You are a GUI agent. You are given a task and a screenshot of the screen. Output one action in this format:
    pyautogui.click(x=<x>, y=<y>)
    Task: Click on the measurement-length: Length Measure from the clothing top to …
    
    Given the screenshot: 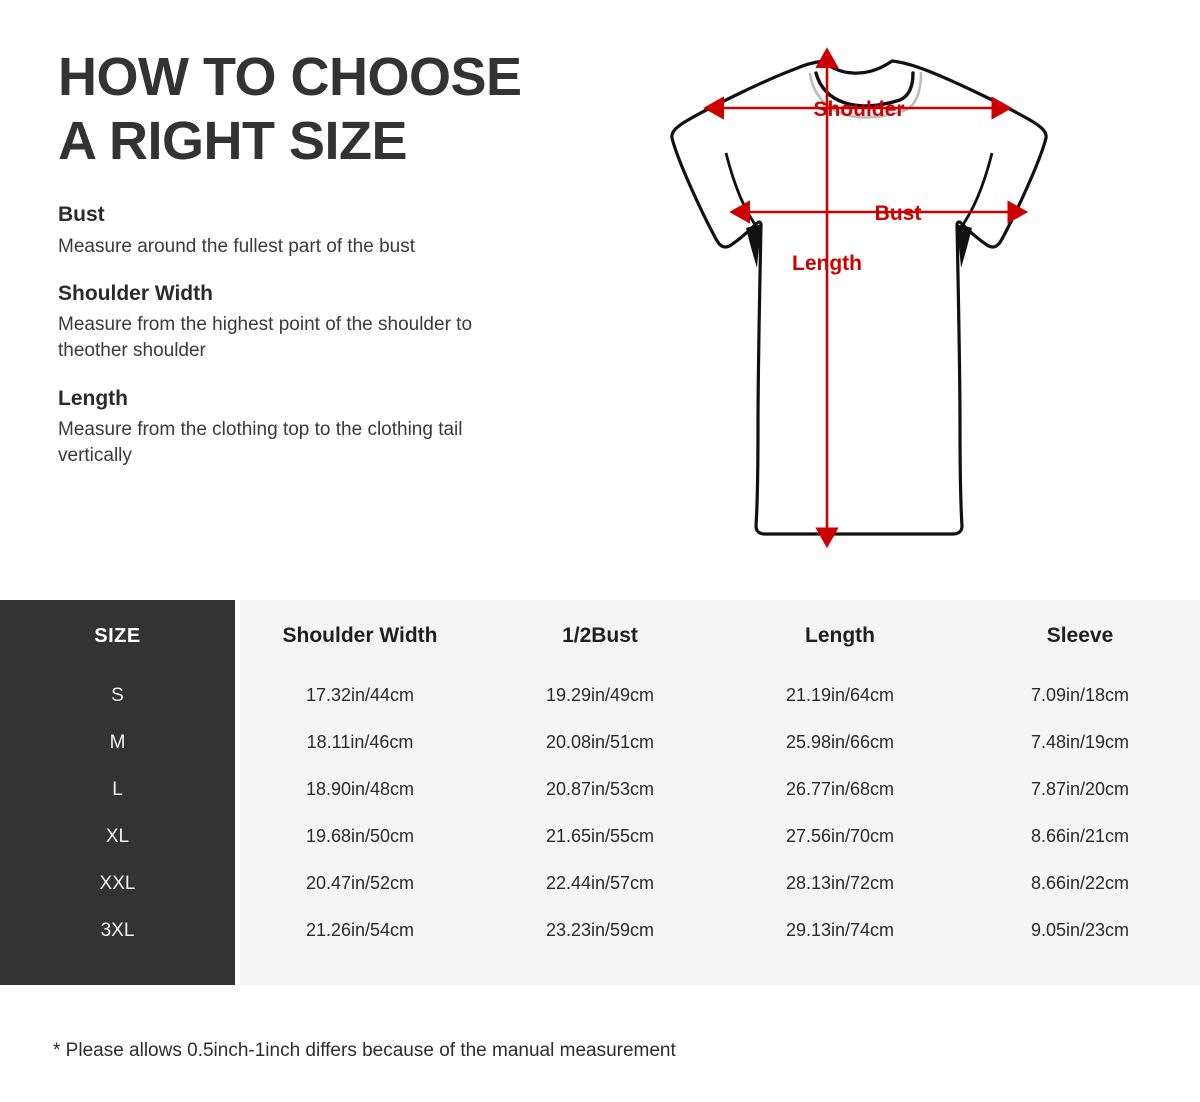 What is the action you would take?
    pyautogui.click(x=318, y=428)
    